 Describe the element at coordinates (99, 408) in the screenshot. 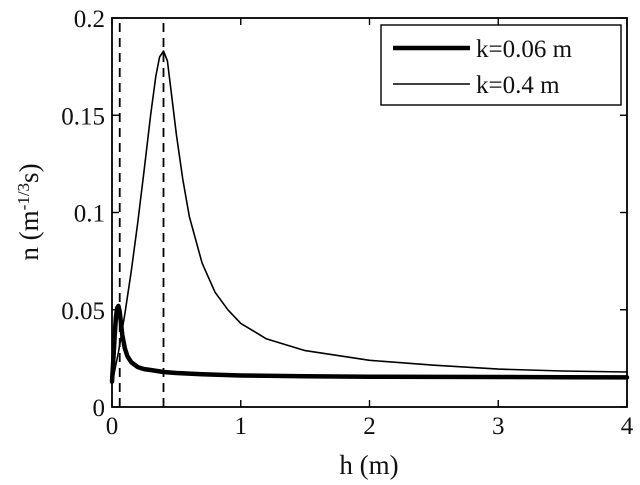

I see `y-tick-label: 0` at that location.